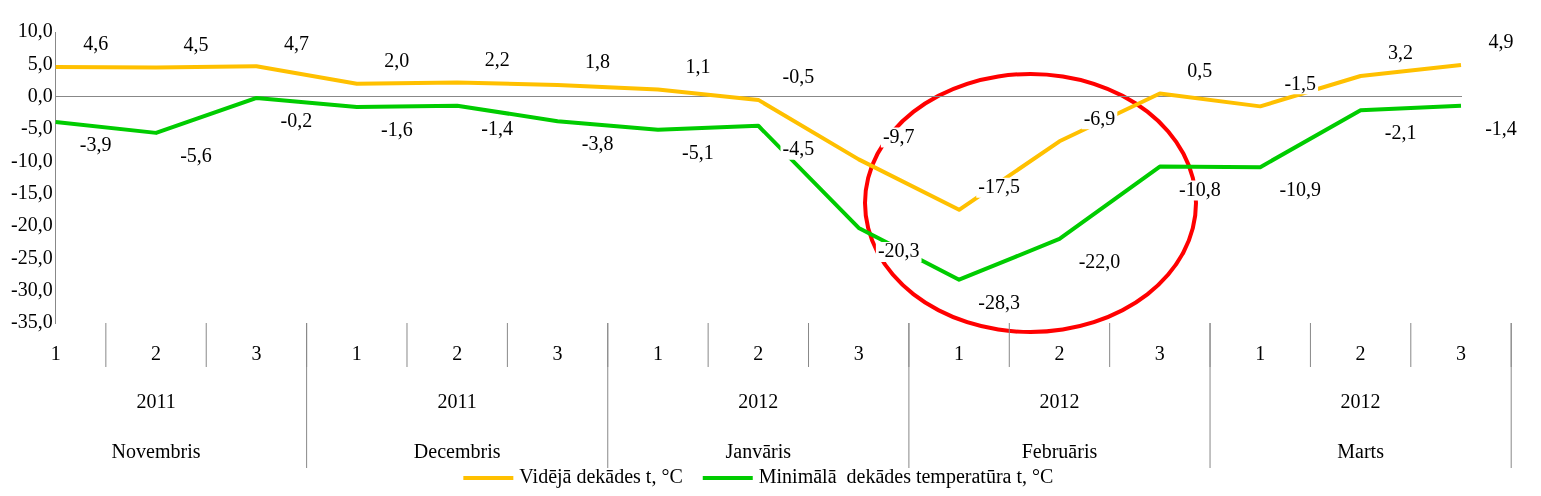 Image resolution: width=1541 pixels, height=496 pixels. Describe the element at coordinates (296, 120) in the screenshot. I see `data-label: -0,2` at that location.